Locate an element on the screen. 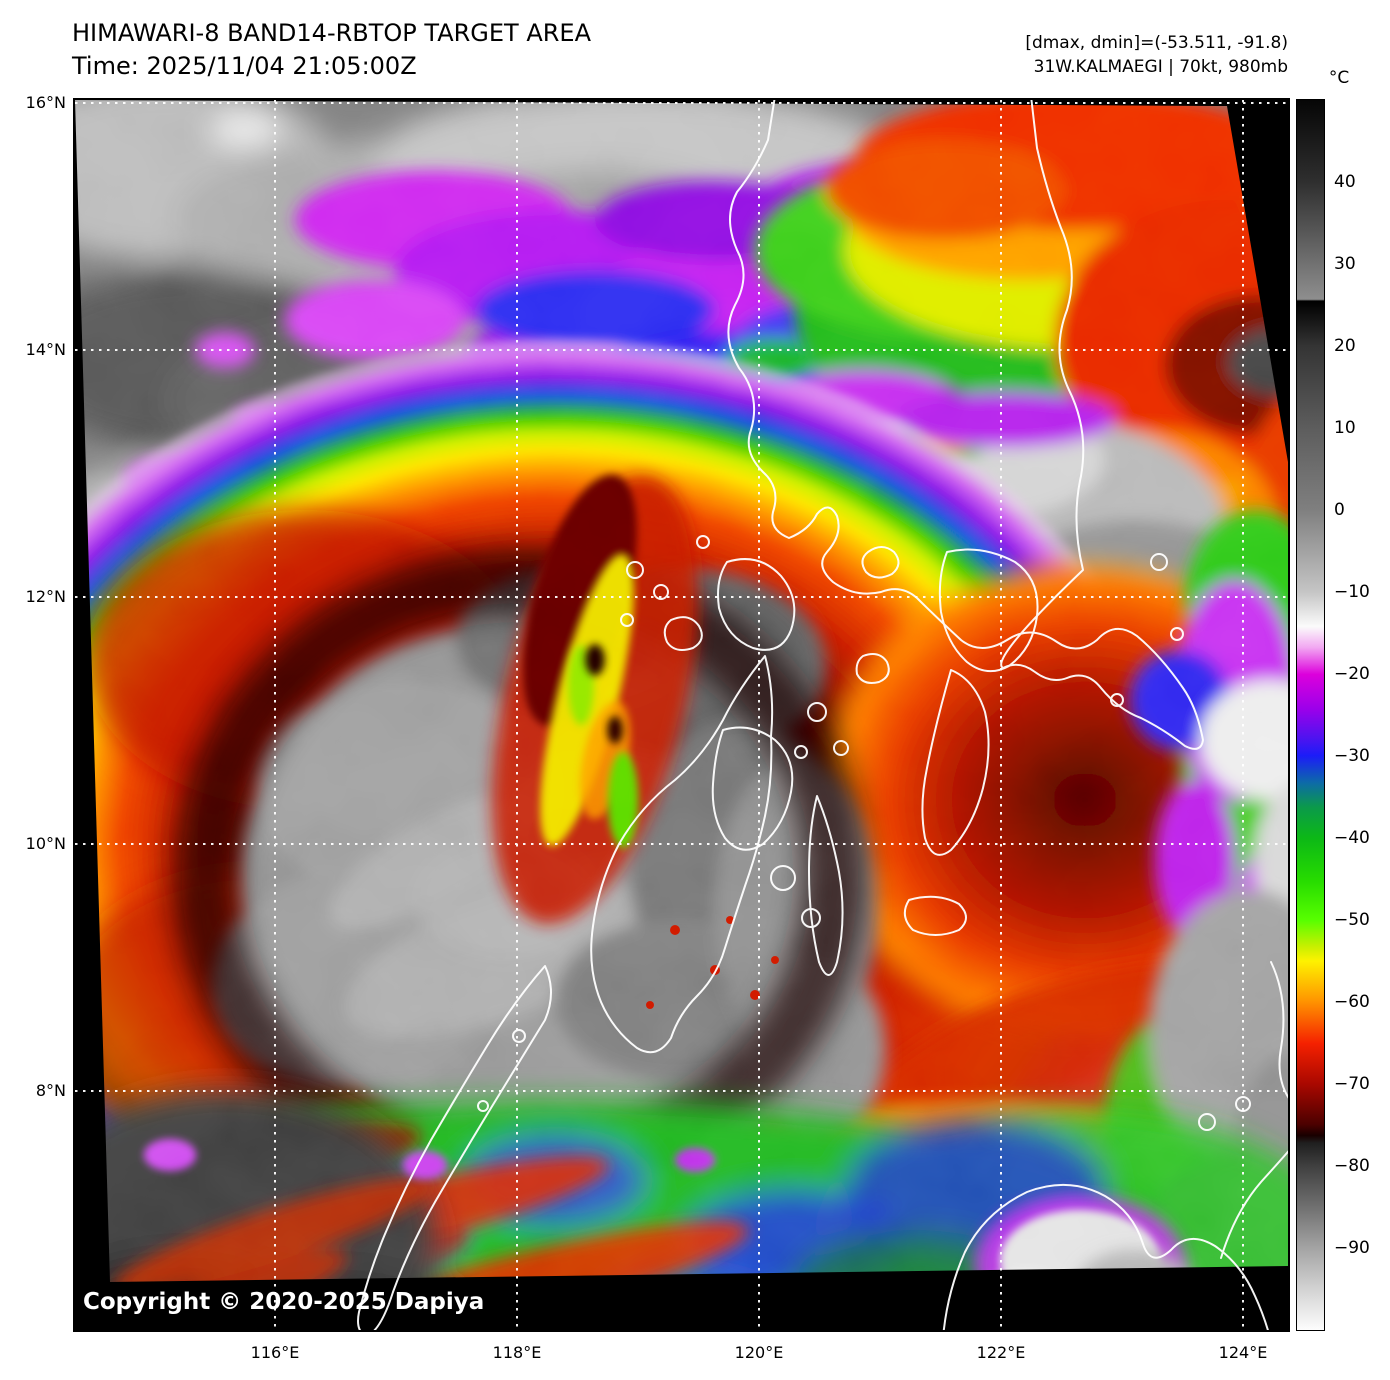  coastline-cebu is located at coordinates (826, 885).